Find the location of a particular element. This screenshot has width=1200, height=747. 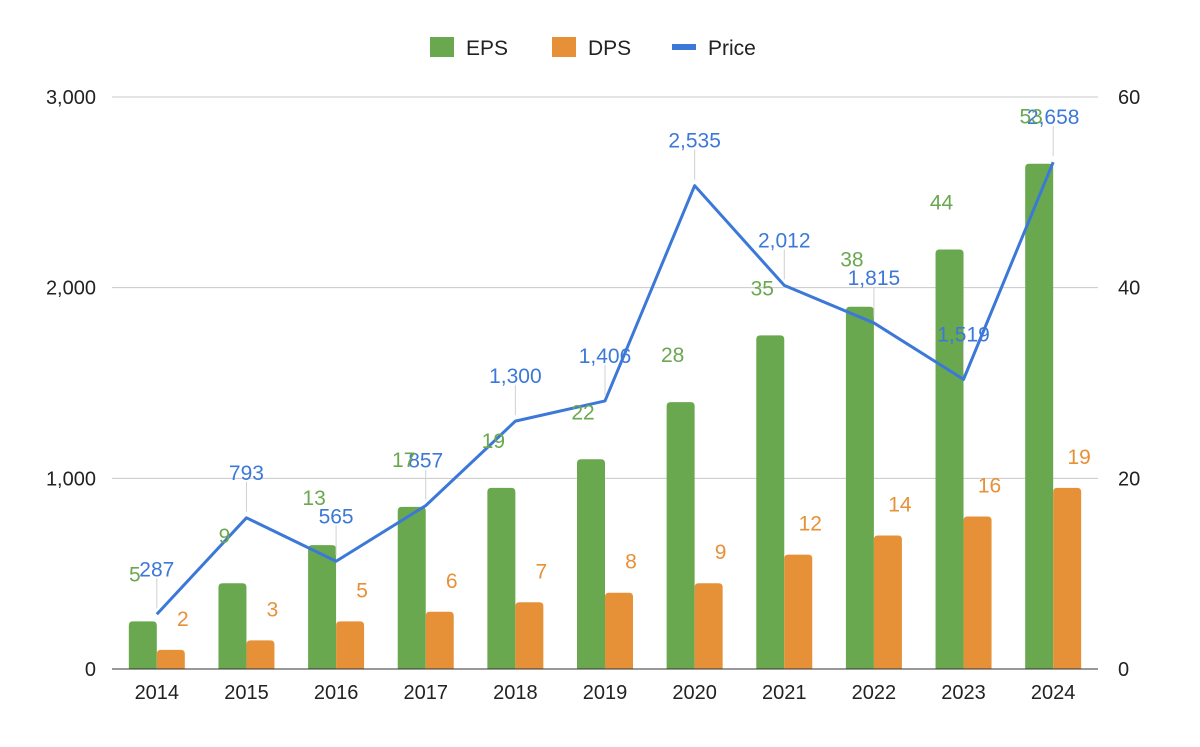

price-data-label: 2,012 is located at coordinates (784, 240).